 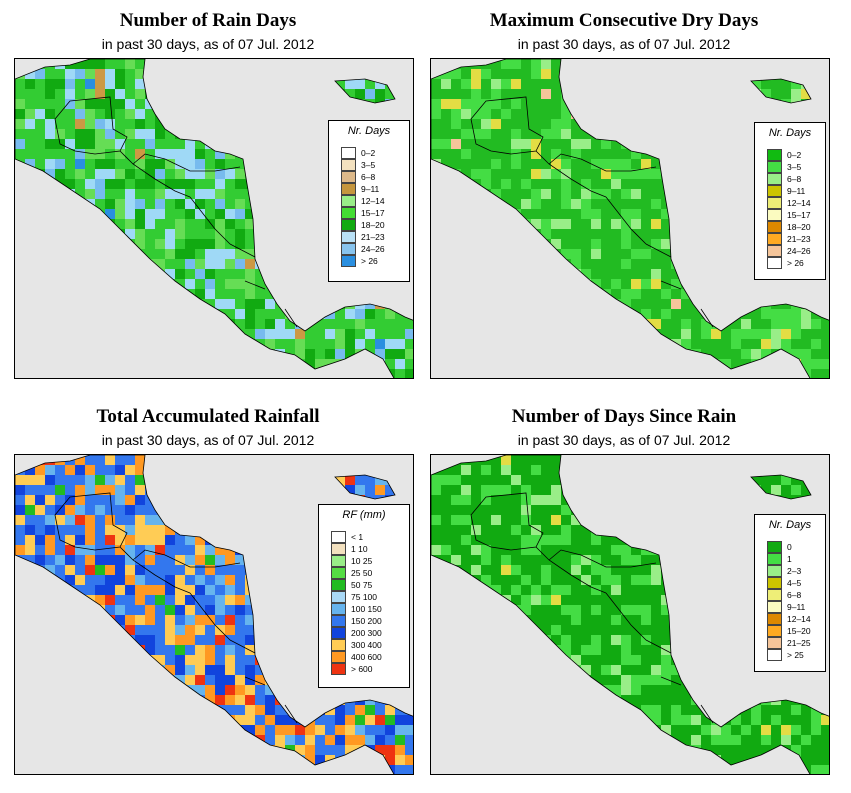 What do you see at coordinates (208, 416) in the screenshot?
I see `panel-title: Total Accumulated Rainfall` at bounding box center [208, 416].